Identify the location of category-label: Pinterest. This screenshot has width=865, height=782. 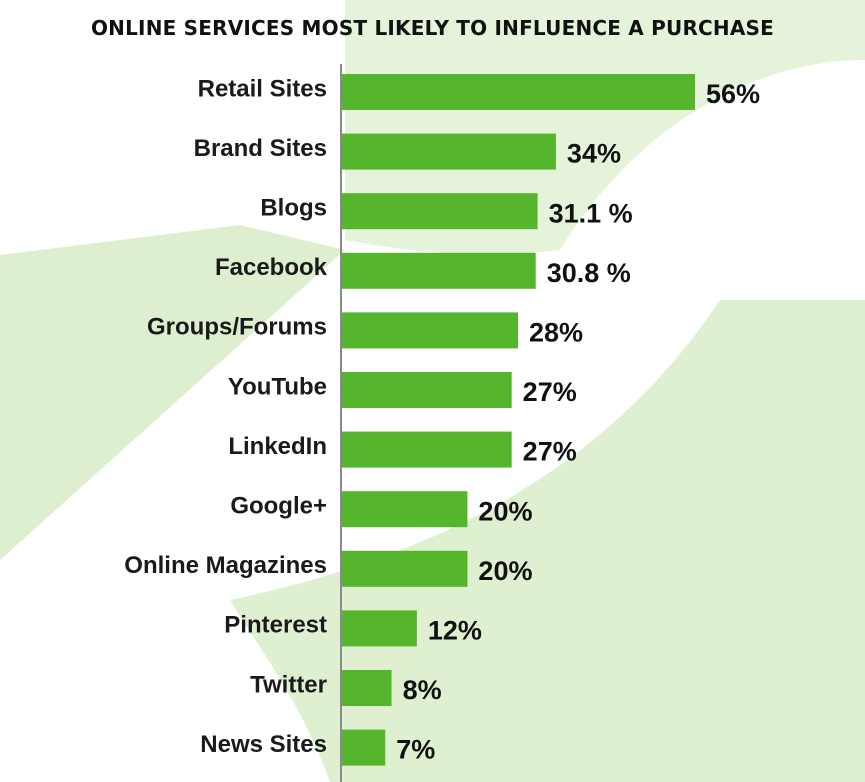
(275, 625).